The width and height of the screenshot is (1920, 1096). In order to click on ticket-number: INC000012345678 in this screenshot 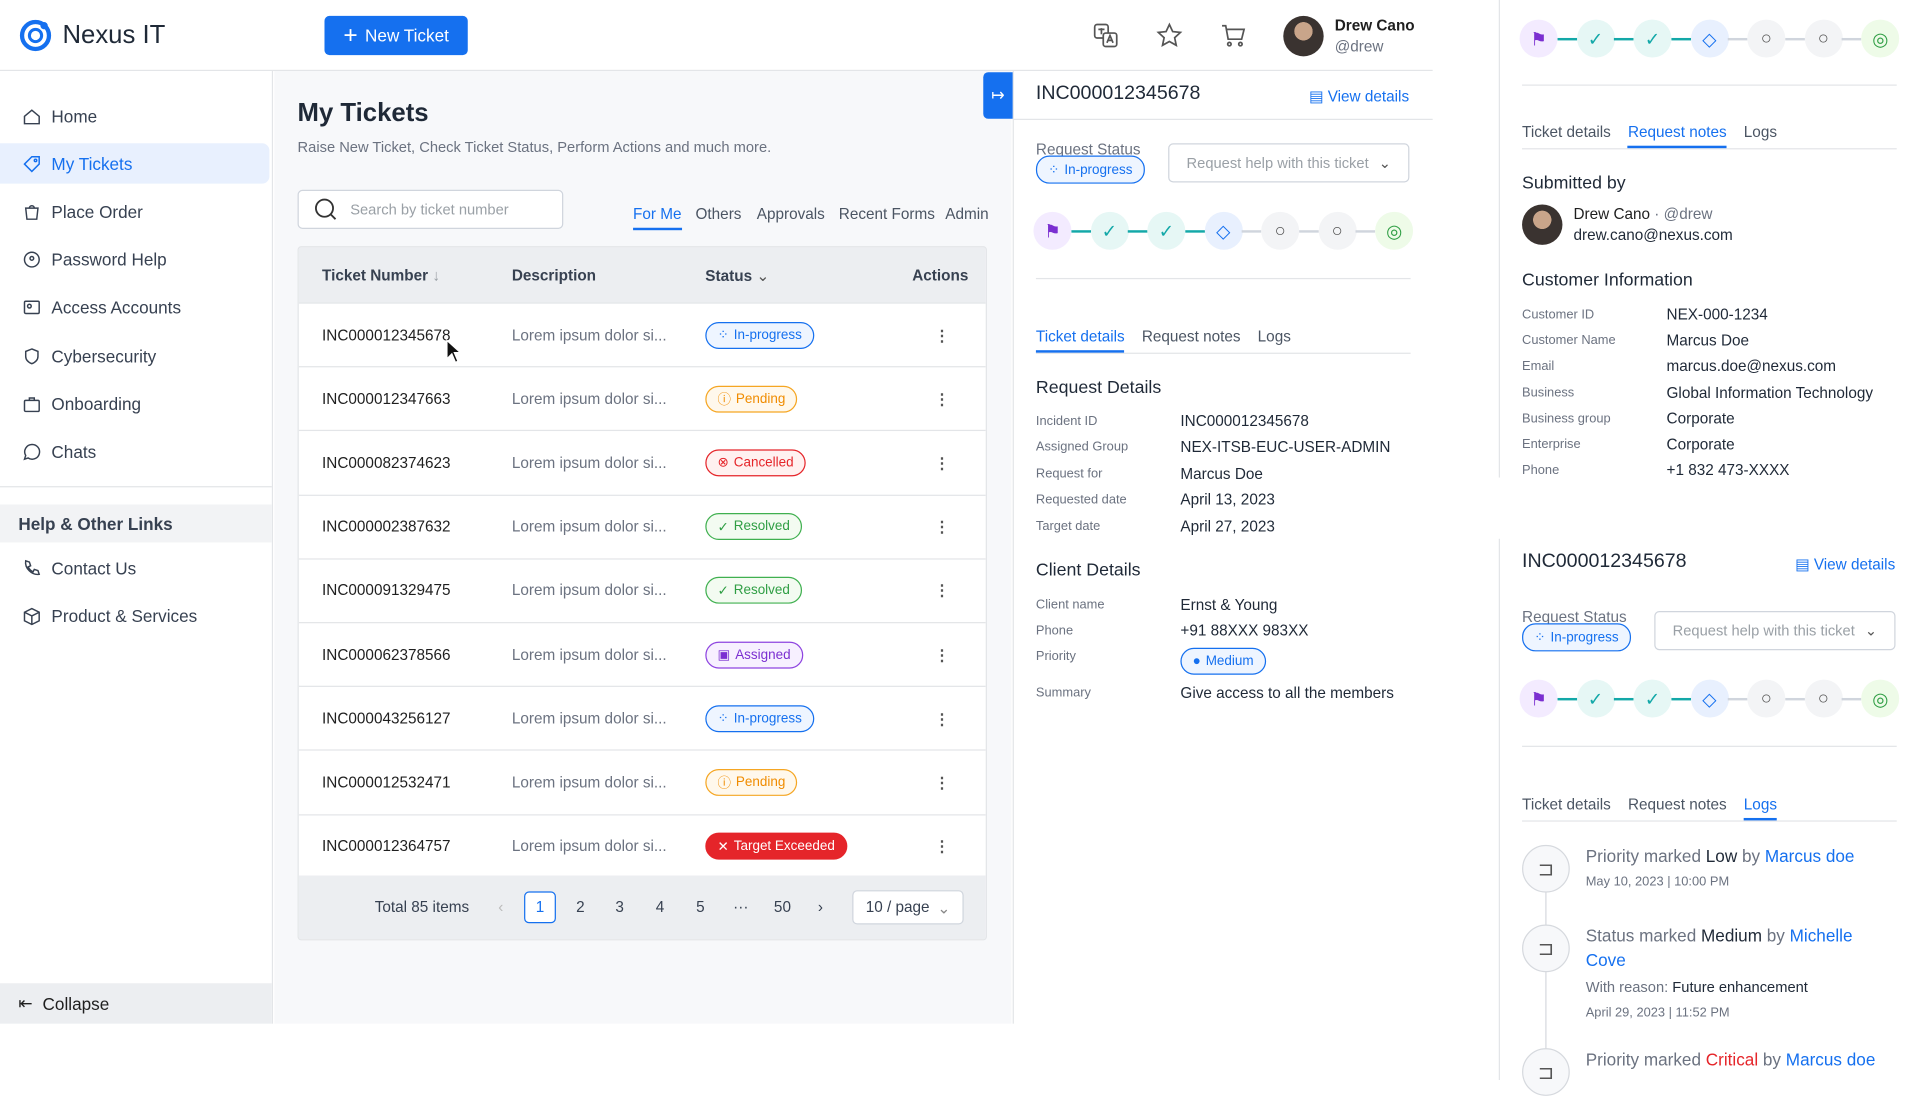, I will do `click(386, 335)`.